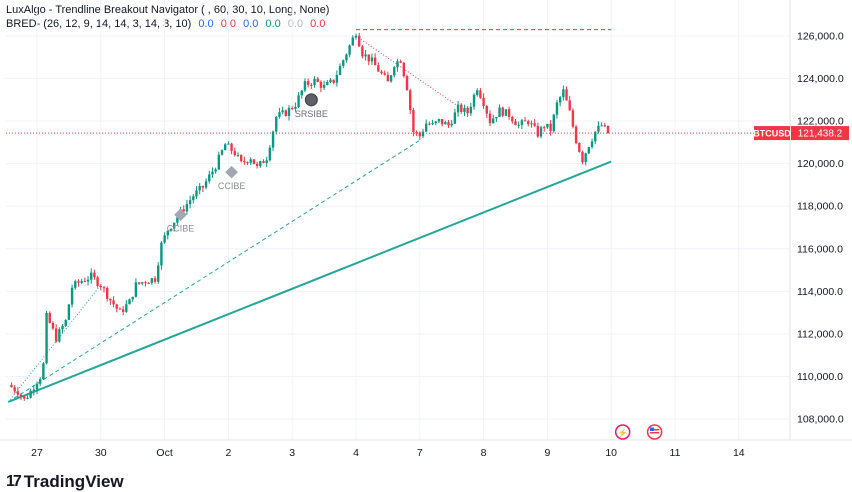  I want to click on x-tick-label: 9, so click(547, 453).